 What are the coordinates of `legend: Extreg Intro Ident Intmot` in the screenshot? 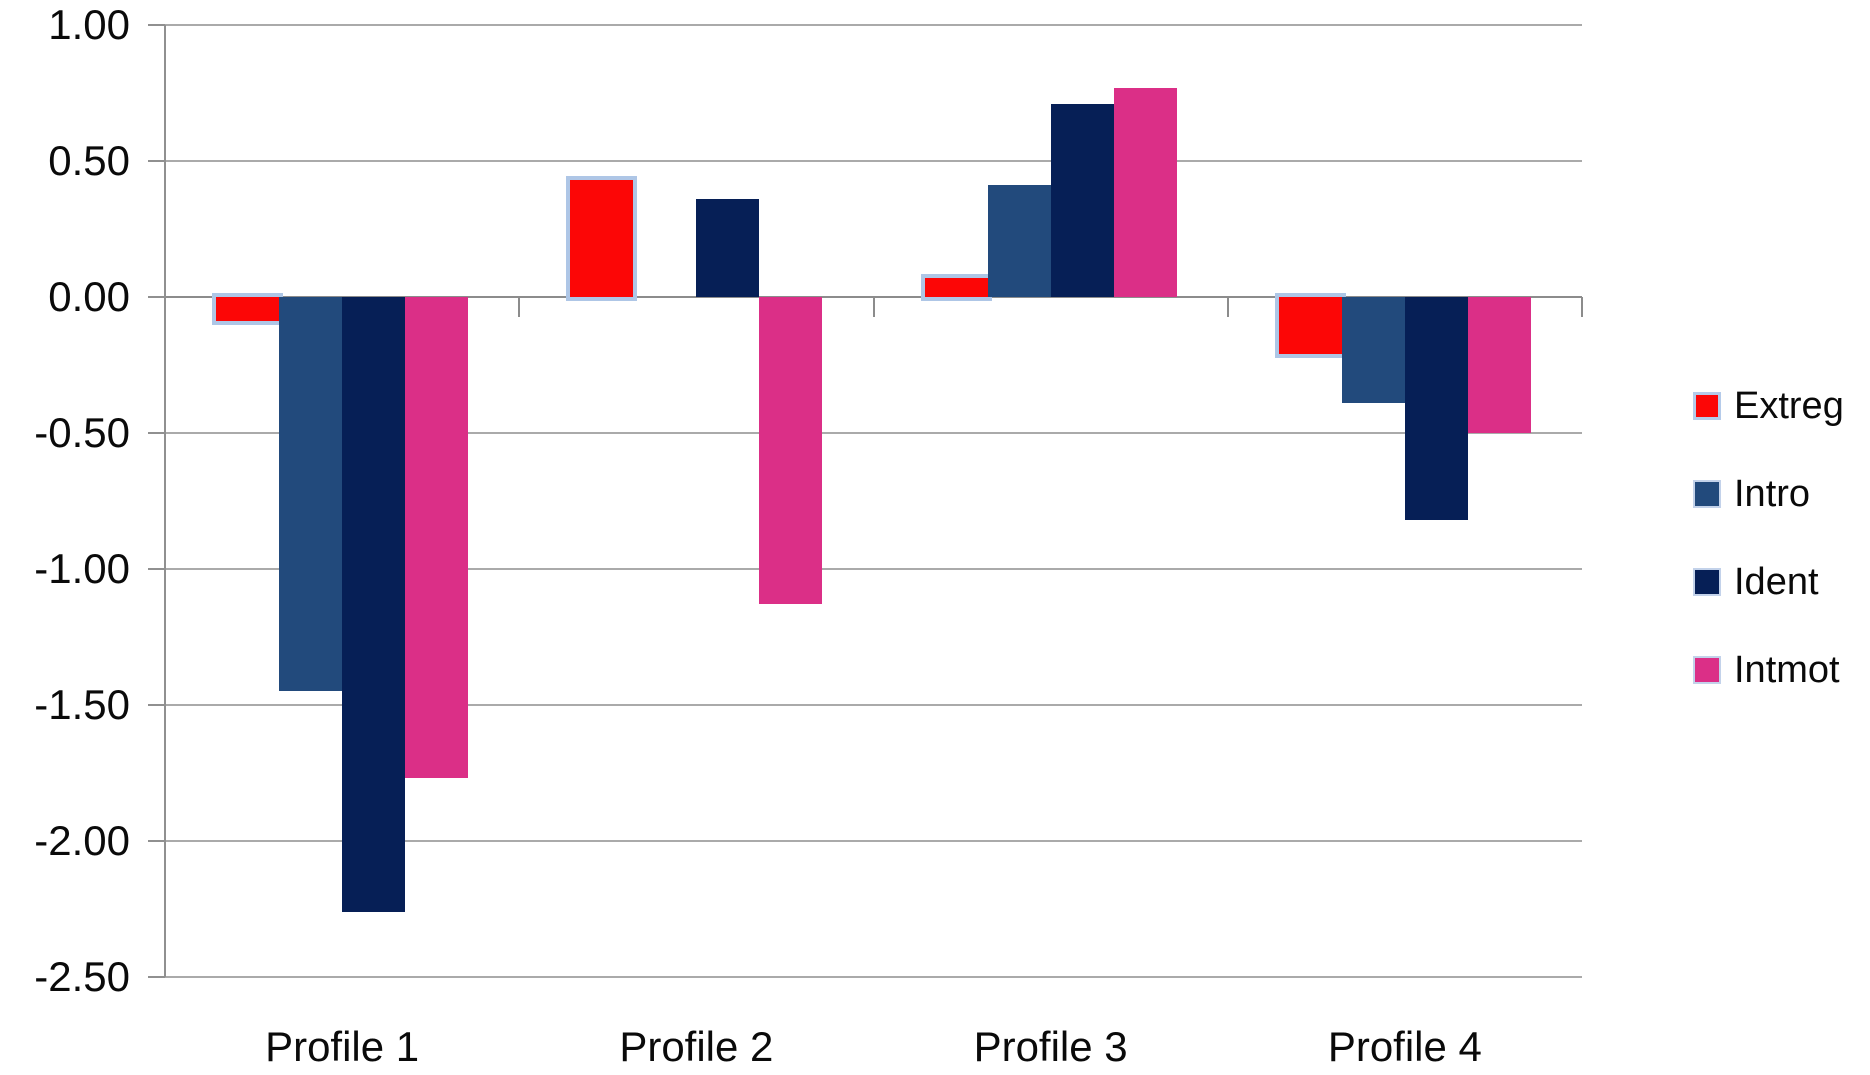 It's located at (1768, 538).